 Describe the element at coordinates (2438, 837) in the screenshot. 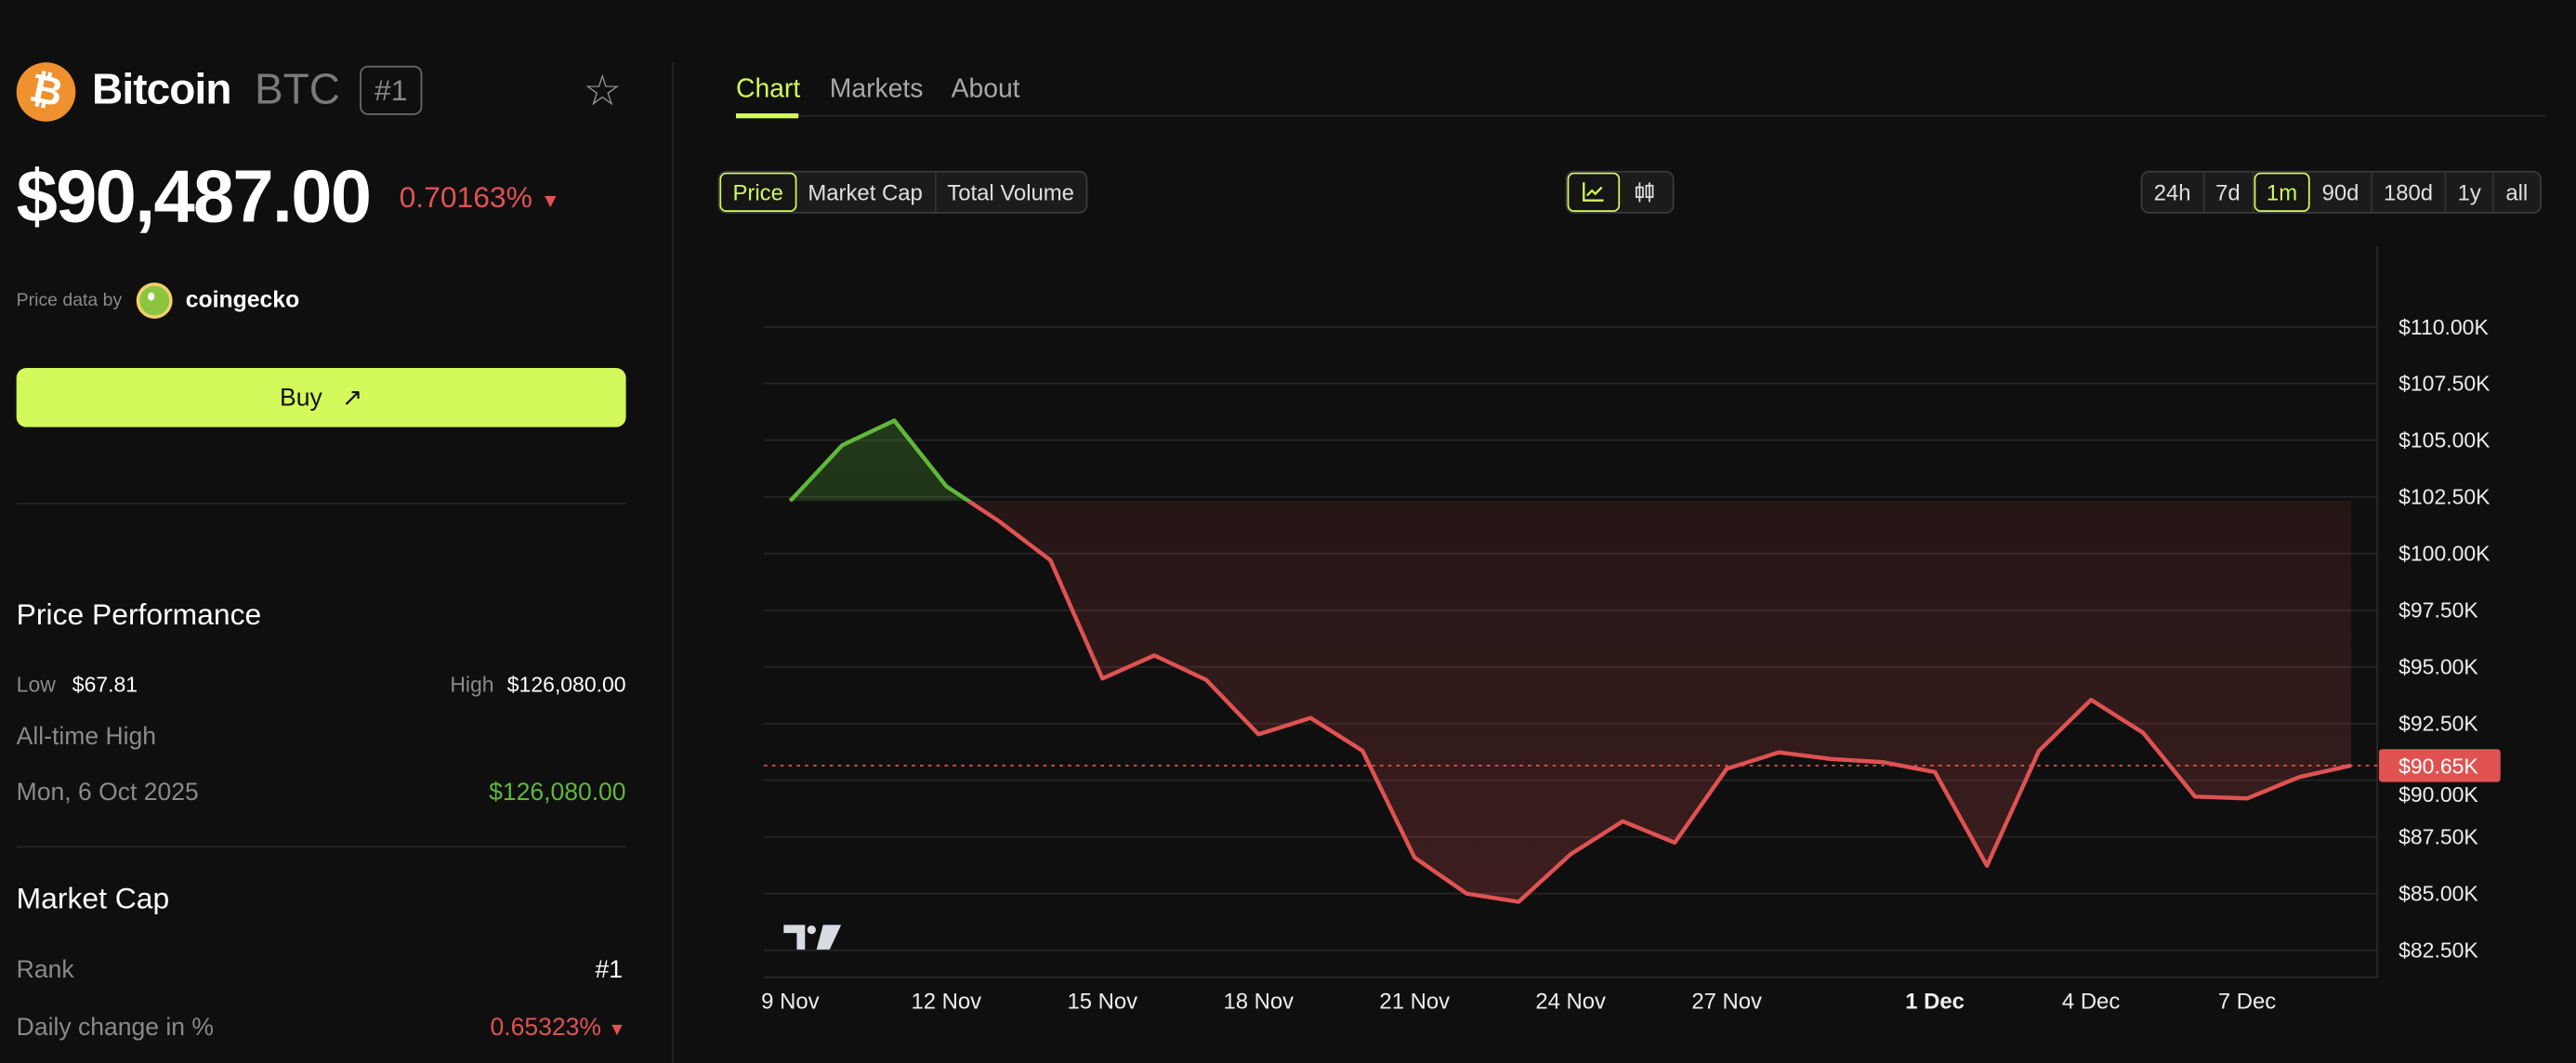

I see `y-tick-label: $87.50K` at that location.